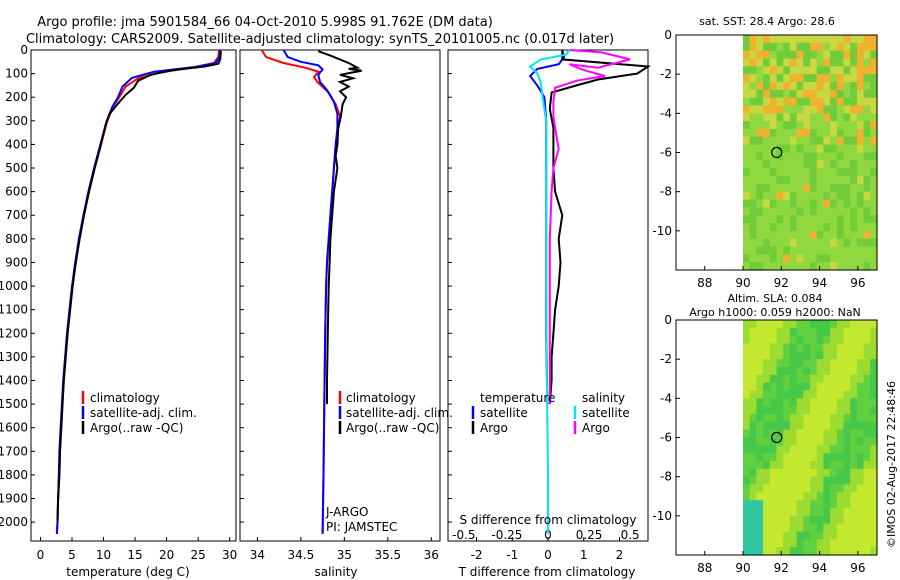 The image size is (900, 580). I want to click on legend-label-climatology: climatology, so click(125, 398).